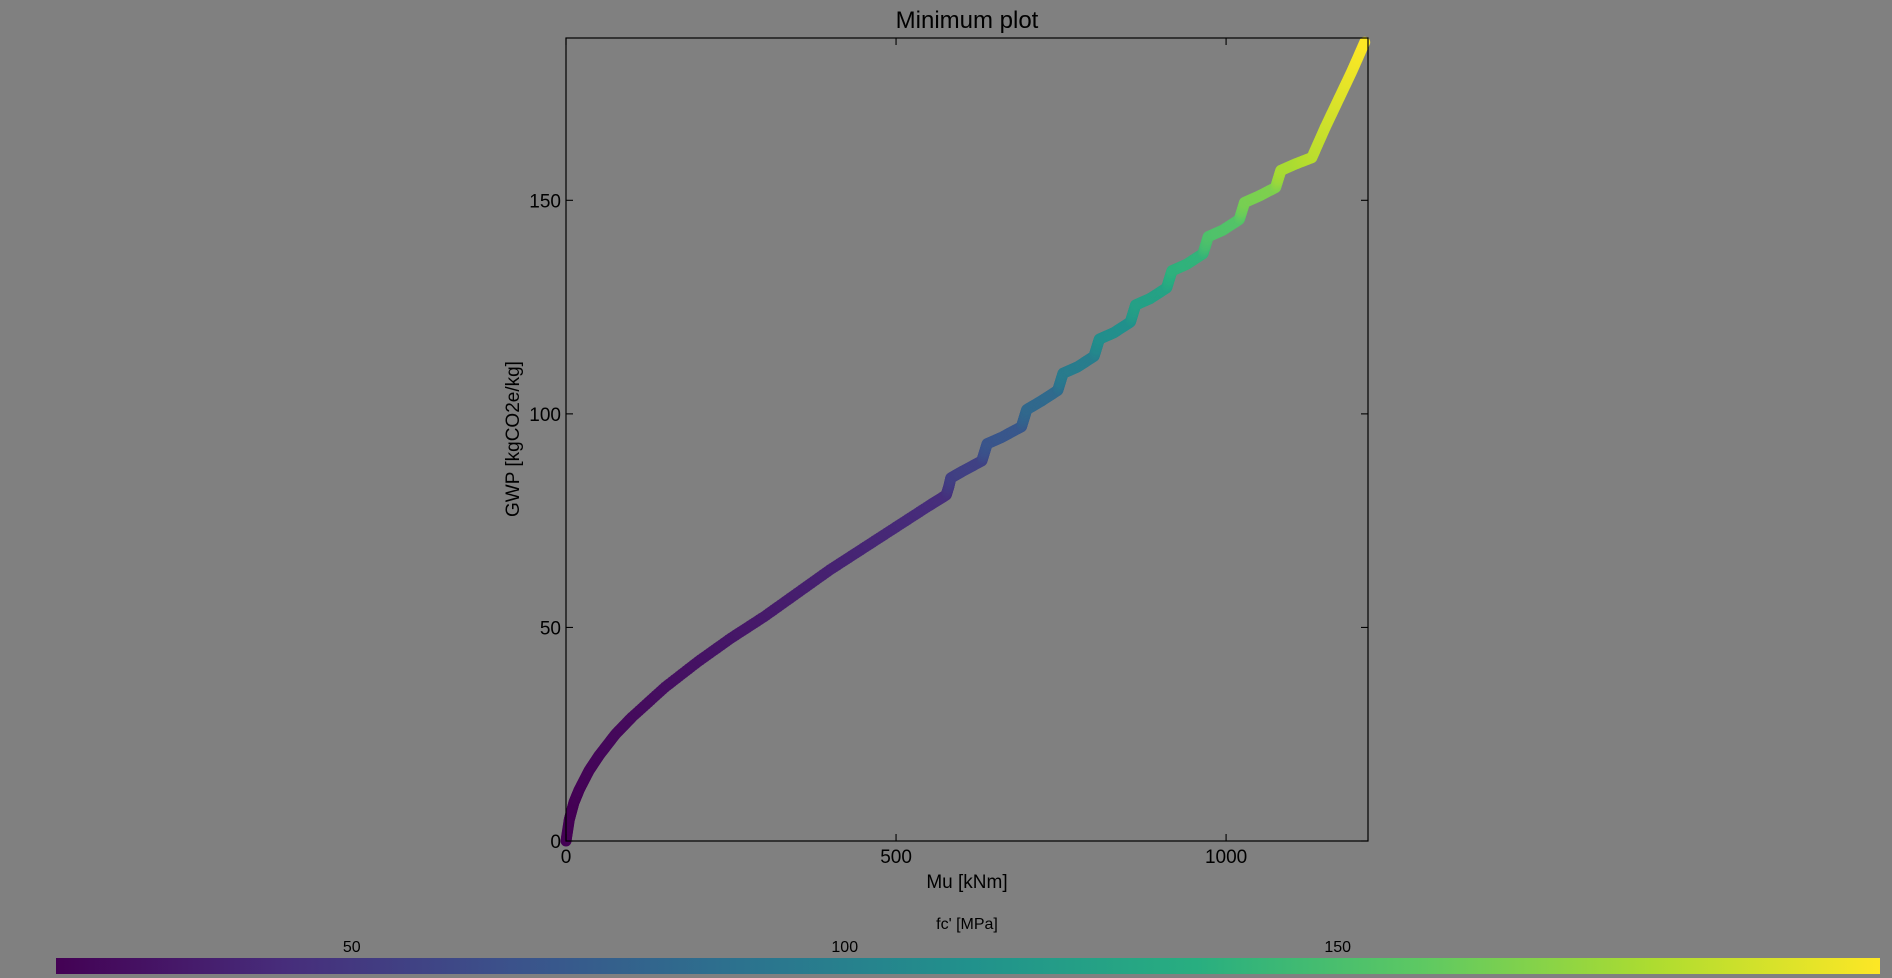  Describe the element at coordinates (967, 924) in the screenshot. I see `colorbar-label: fc' [MPa]` at that location.